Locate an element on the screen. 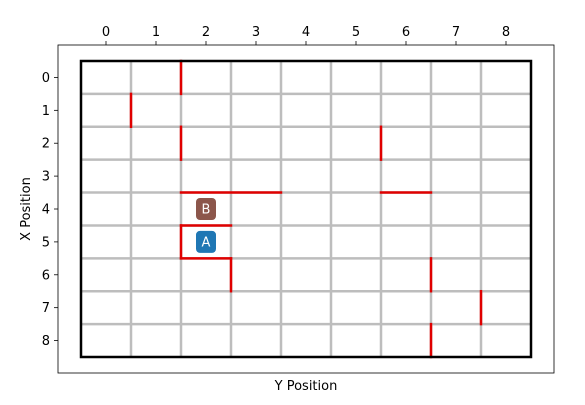 This screenshot has width=585, height=405. marker-b-box is located at coordinates (206, 209).